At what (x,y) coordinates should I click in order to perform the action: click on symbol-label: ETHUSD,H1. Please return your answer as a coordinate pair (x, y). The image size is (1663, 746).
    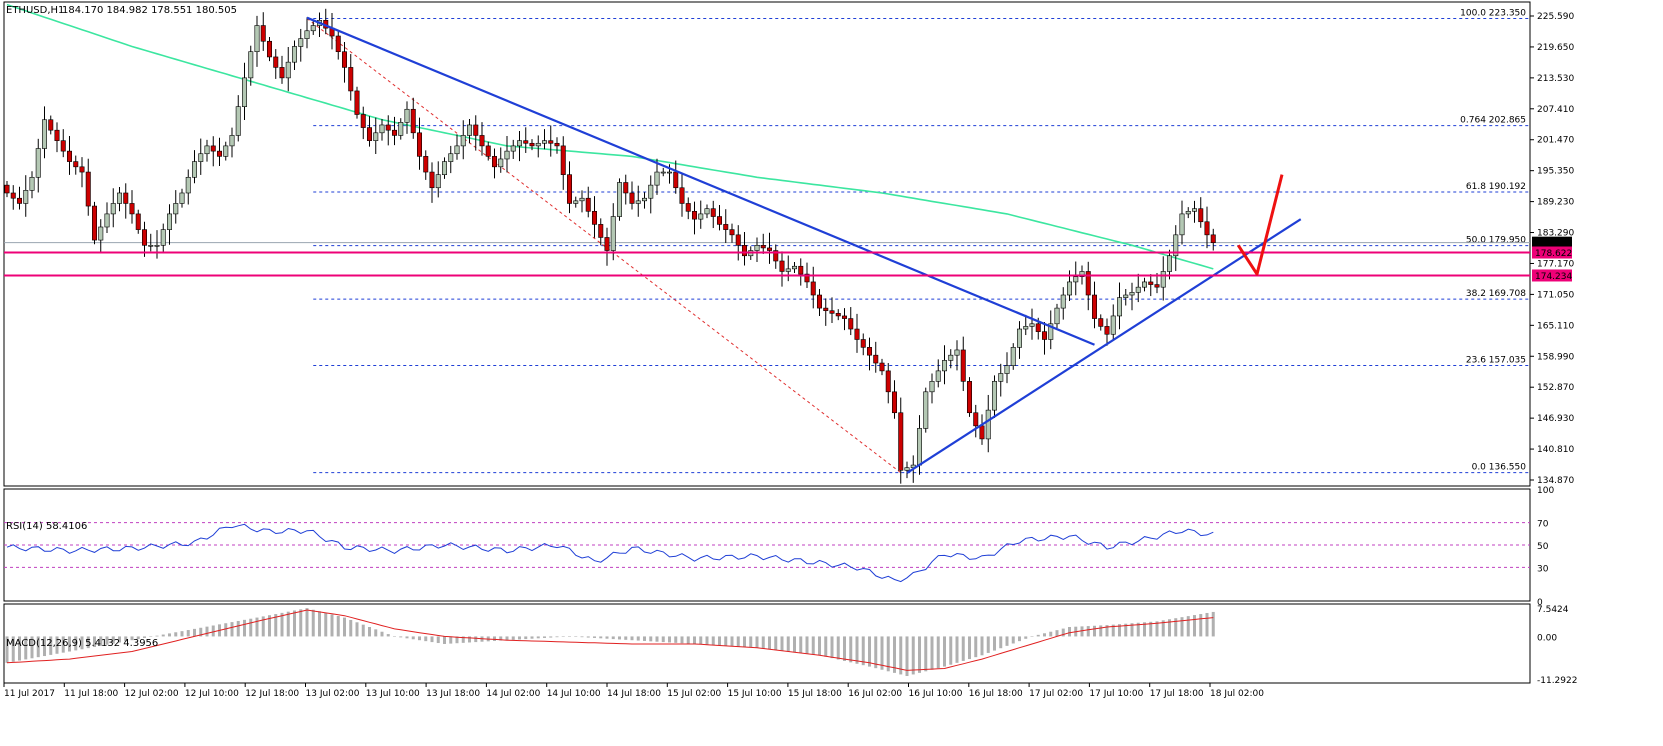
    Looking at the image, I should click on (35, 10).